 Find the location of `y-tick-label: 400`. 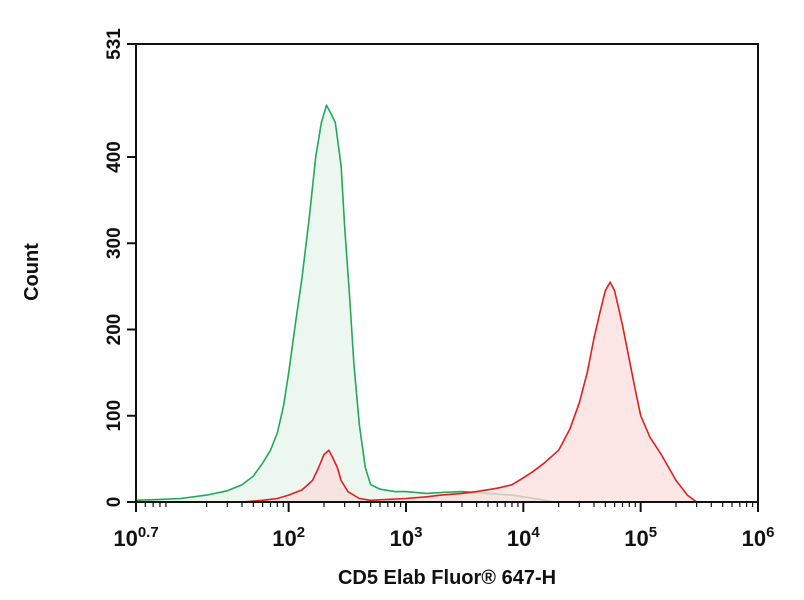

y-tick-label: 400 is located at coordinates (114, 157).